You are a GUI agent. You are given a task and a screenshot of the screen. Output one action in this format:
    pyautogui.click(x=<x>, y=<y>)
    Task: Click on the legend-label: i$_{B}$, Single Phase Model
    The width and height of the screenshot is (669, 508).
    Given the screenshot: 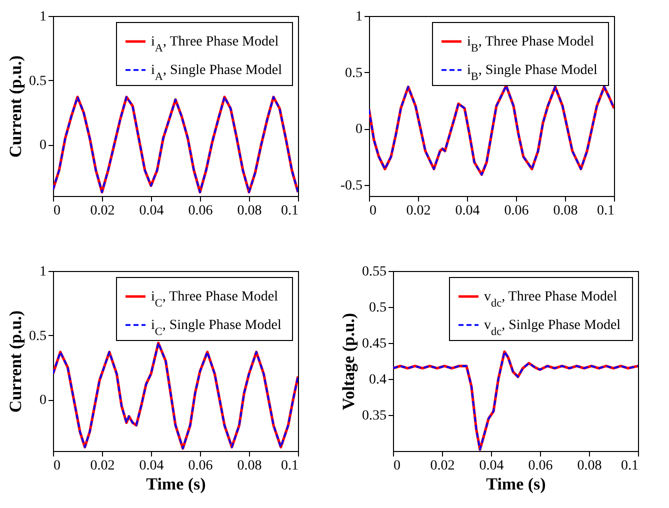 What is the action you would take?
    pyautogui.click(x=532, y=73)
    